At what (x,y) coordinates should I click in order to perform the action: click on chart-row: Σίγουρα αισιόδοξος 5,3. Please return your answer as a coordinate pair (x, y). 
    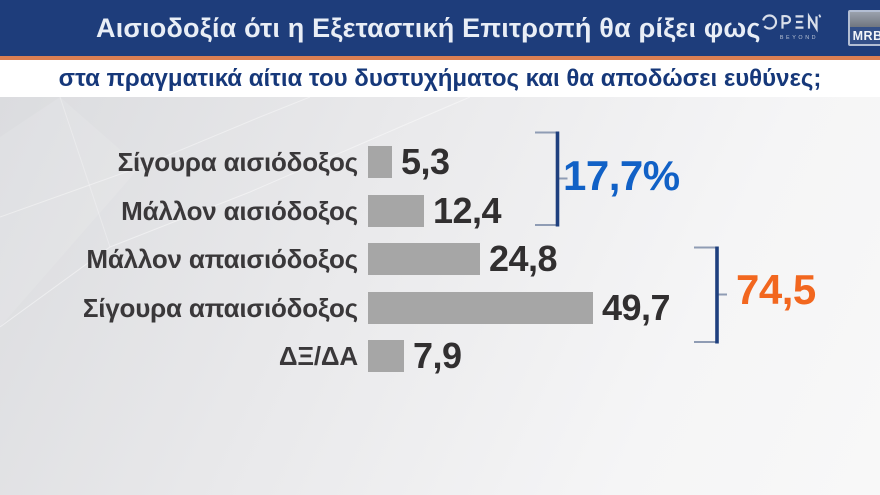
    Looking at the image, I should click on (225, 161).